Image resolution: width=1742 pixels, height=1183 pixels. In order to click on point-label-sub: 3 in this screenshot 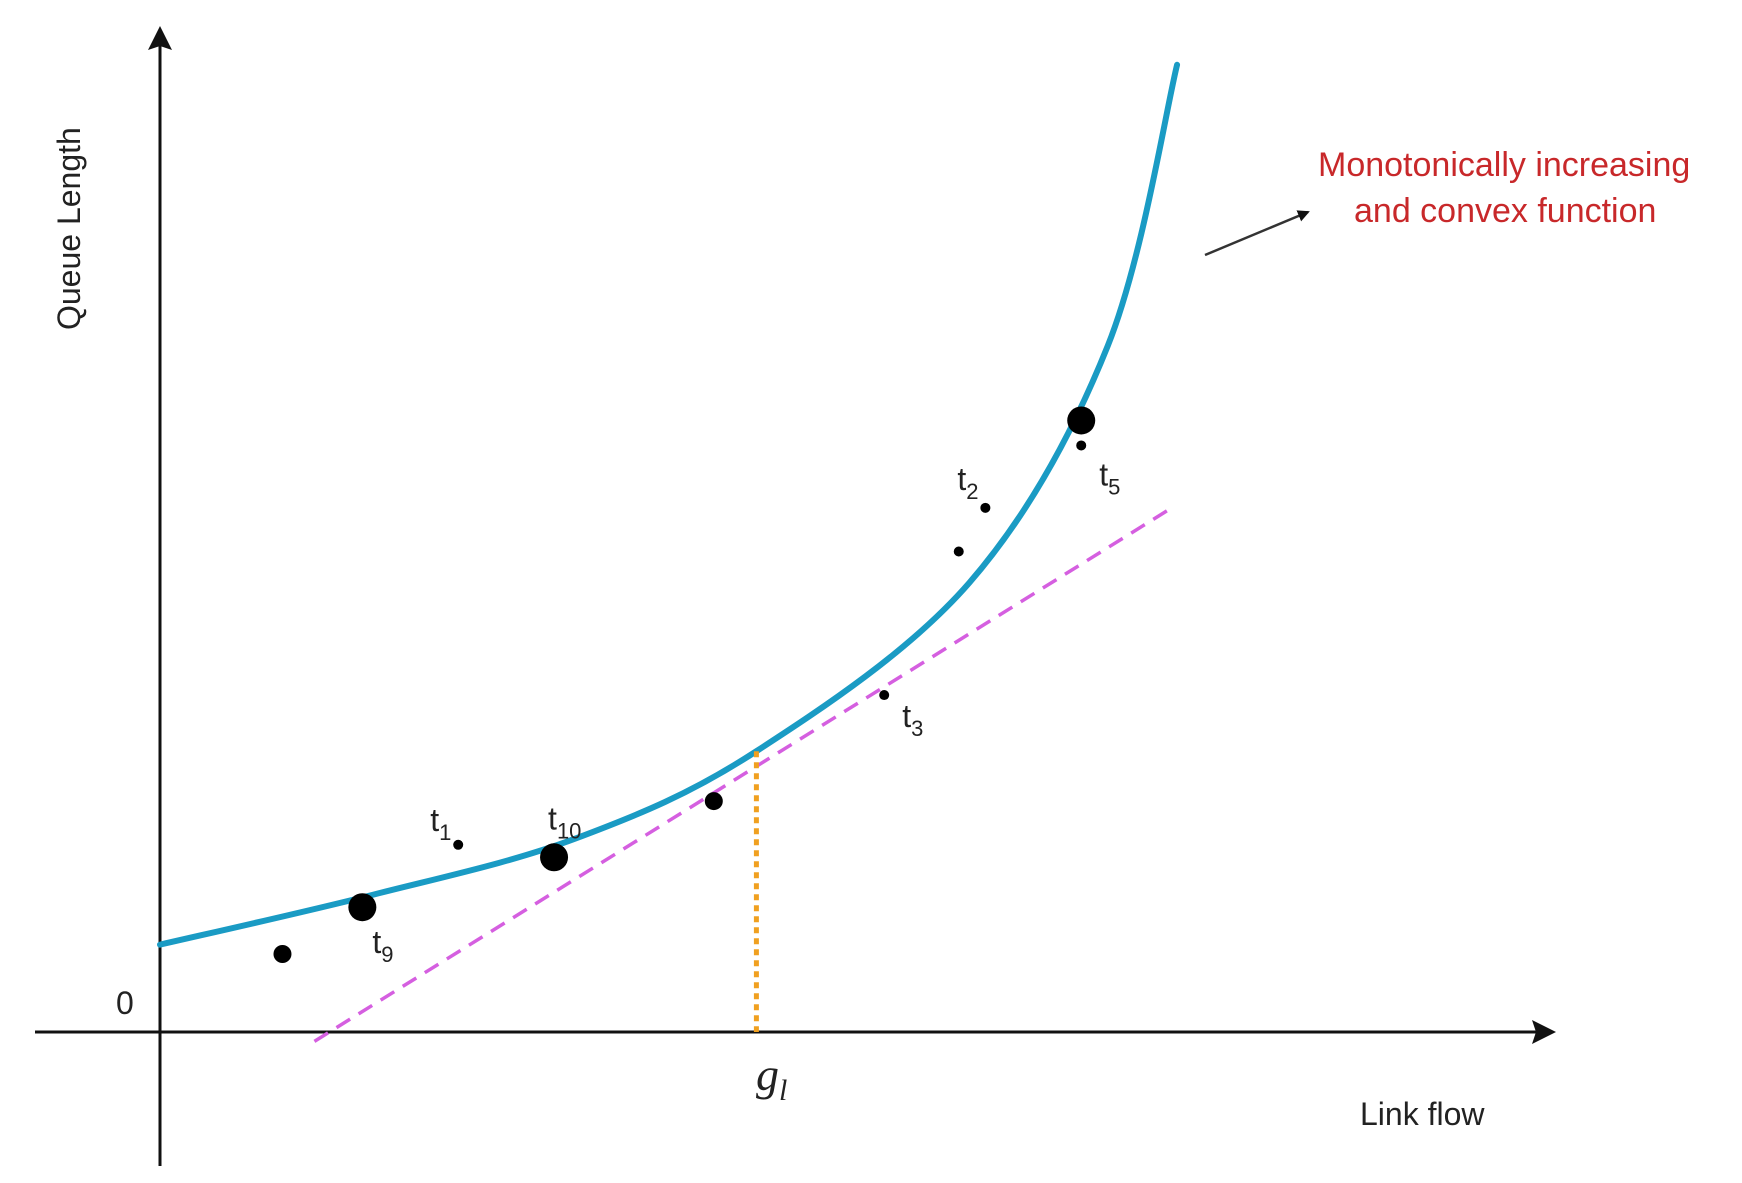, I will do `click(917, 728)`.